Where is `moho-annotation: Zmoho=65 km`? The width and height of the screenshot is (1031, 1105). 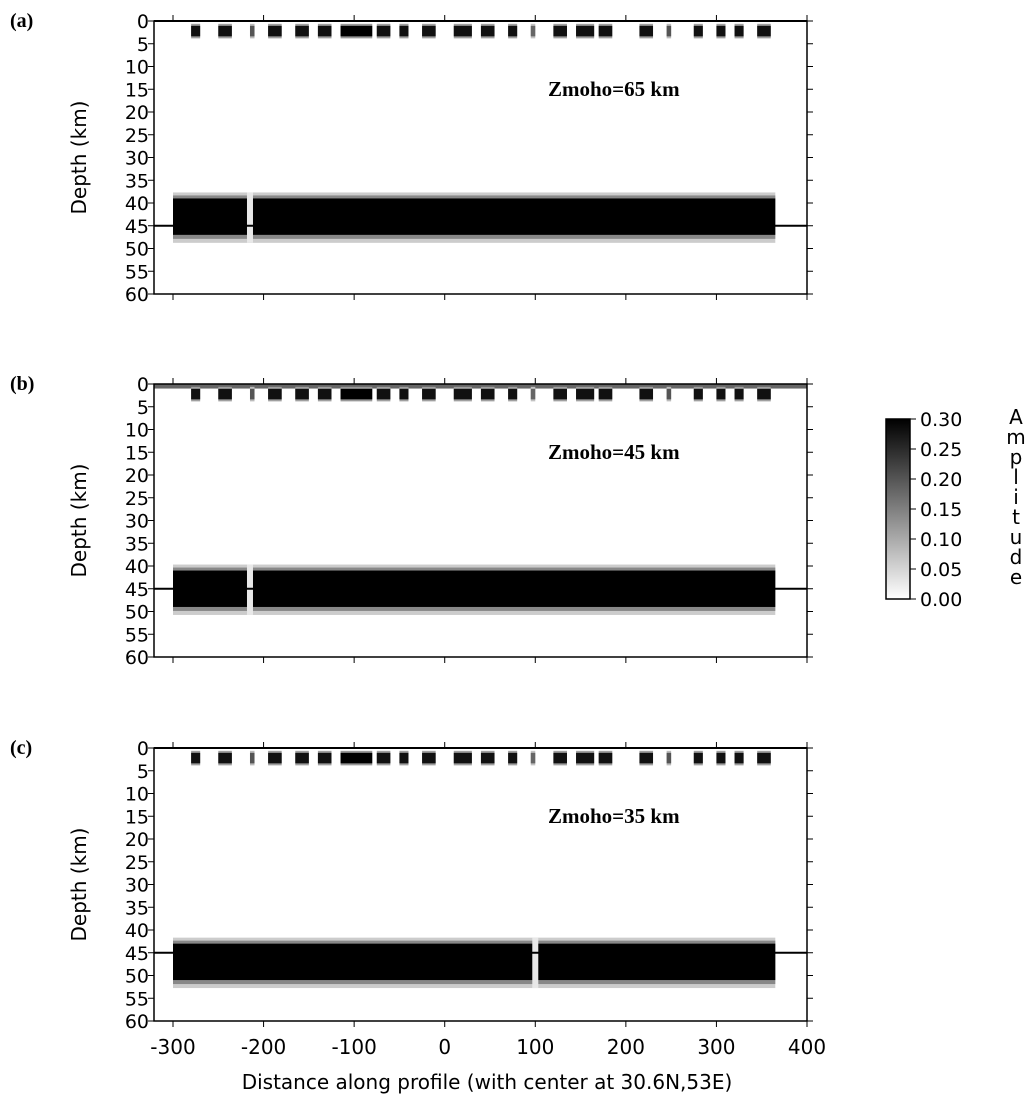
moho-annotation: Zmoho=65 km is located at coordinates (614, 89).